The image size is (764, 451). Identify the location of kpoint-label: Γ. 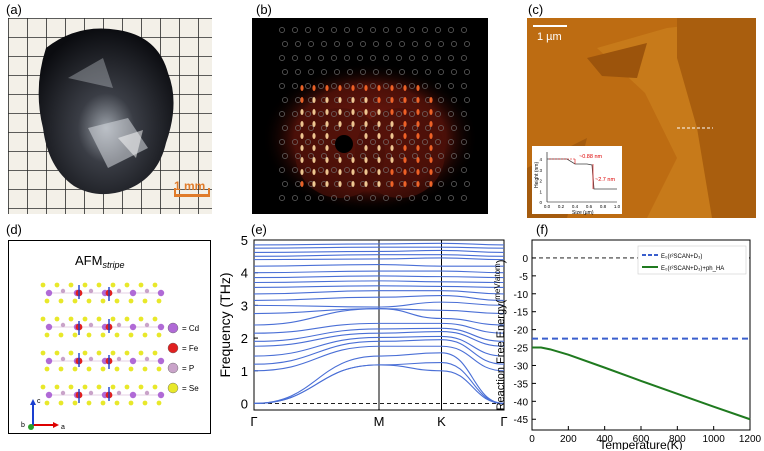
(253, 421).